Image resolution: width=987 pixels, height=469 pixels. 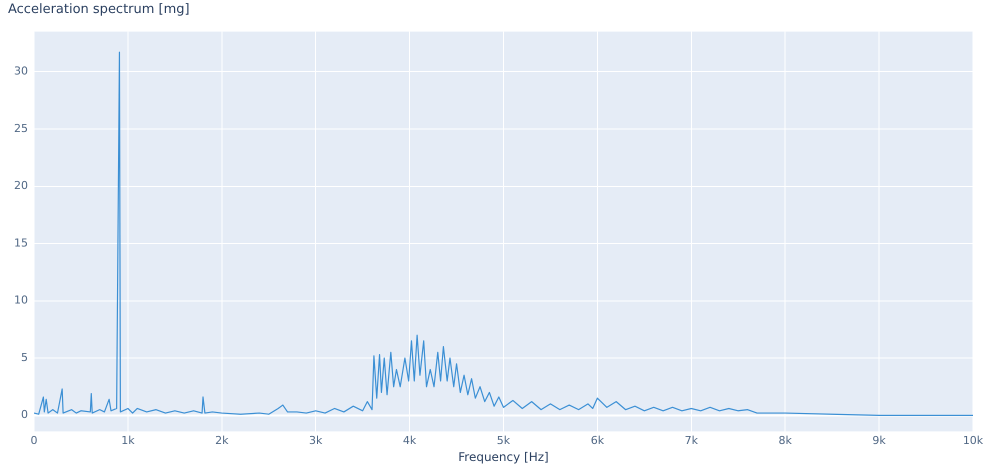 I want to click on y-tick-label: 0, so click(x=24, y=415).